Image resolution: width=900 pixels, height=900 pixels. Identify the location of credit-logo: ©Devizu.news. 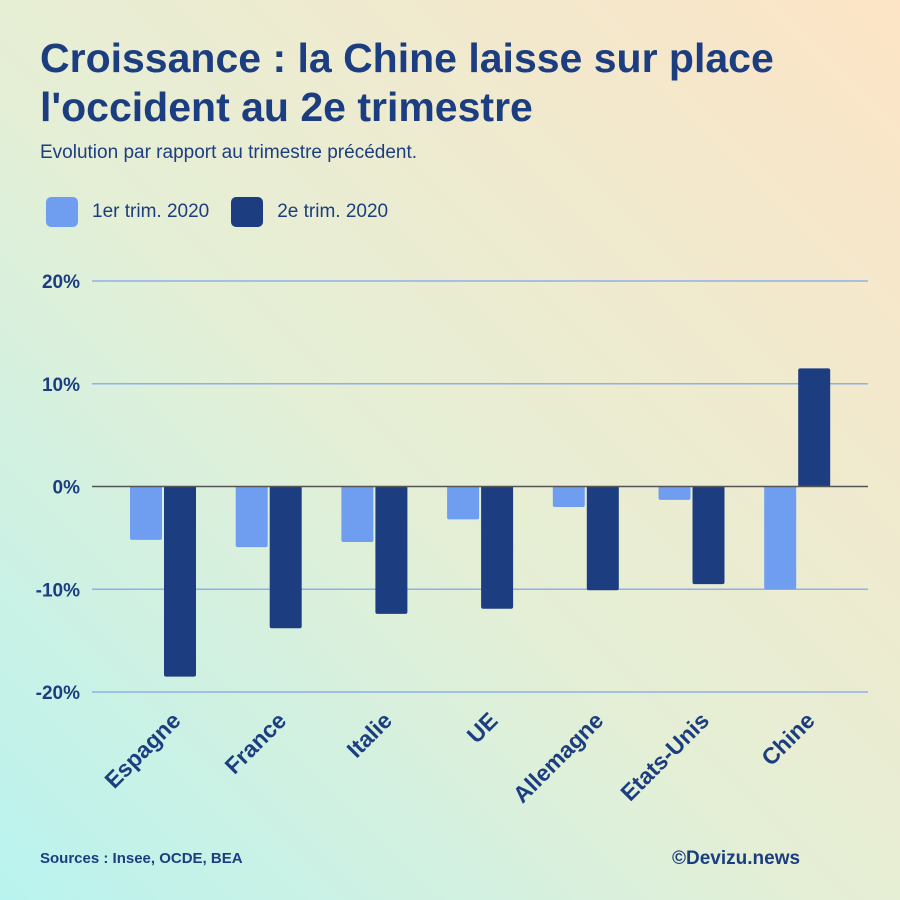
(736, 858).